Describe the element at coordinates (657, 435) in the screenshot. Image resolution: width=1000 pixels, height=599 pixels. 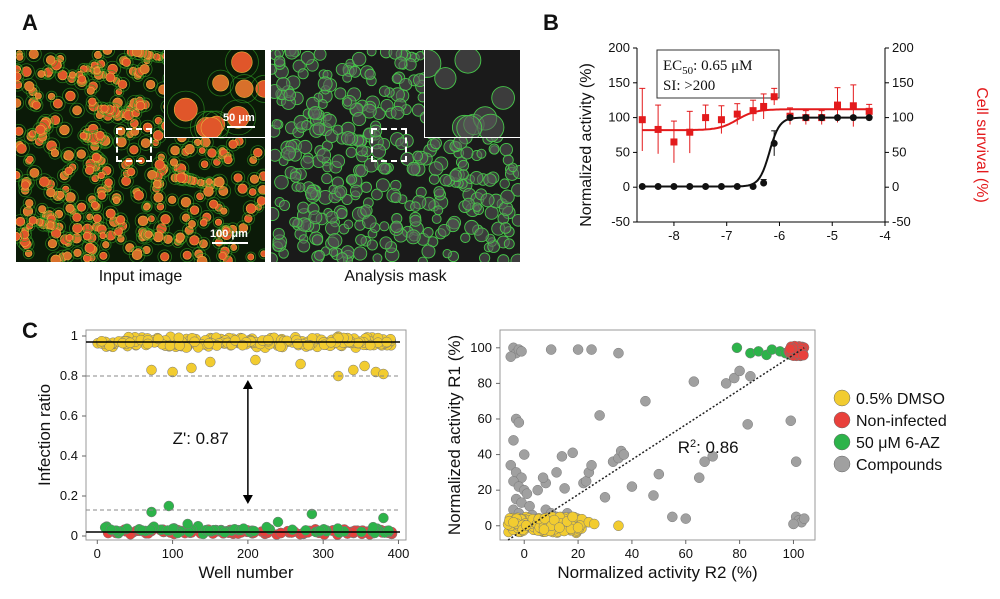
I see `plot-frame` at that location.